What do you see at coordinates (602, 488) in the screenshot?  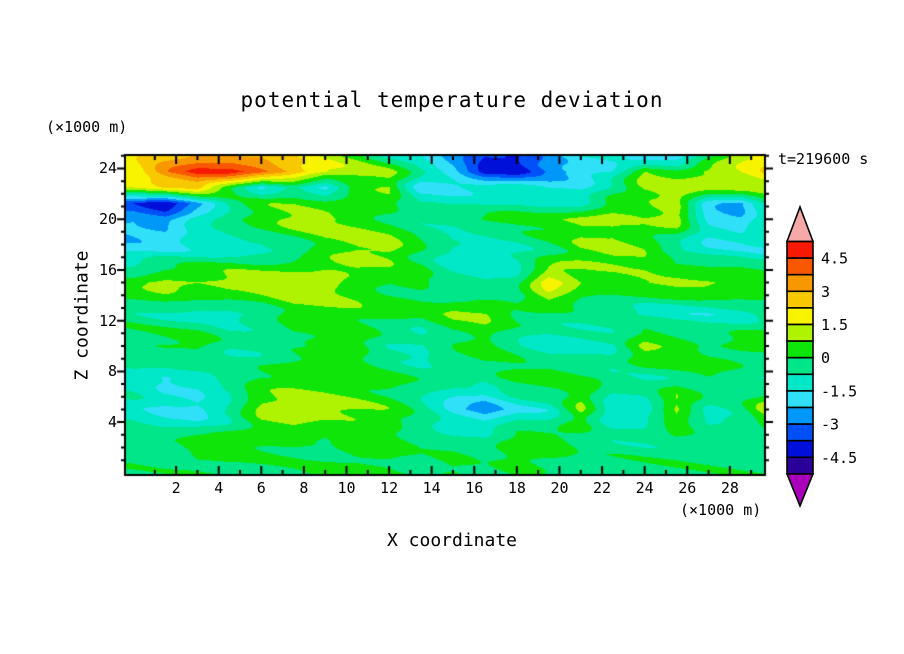 I see `x-tick-label: 22` at bounding box center [602, 488].